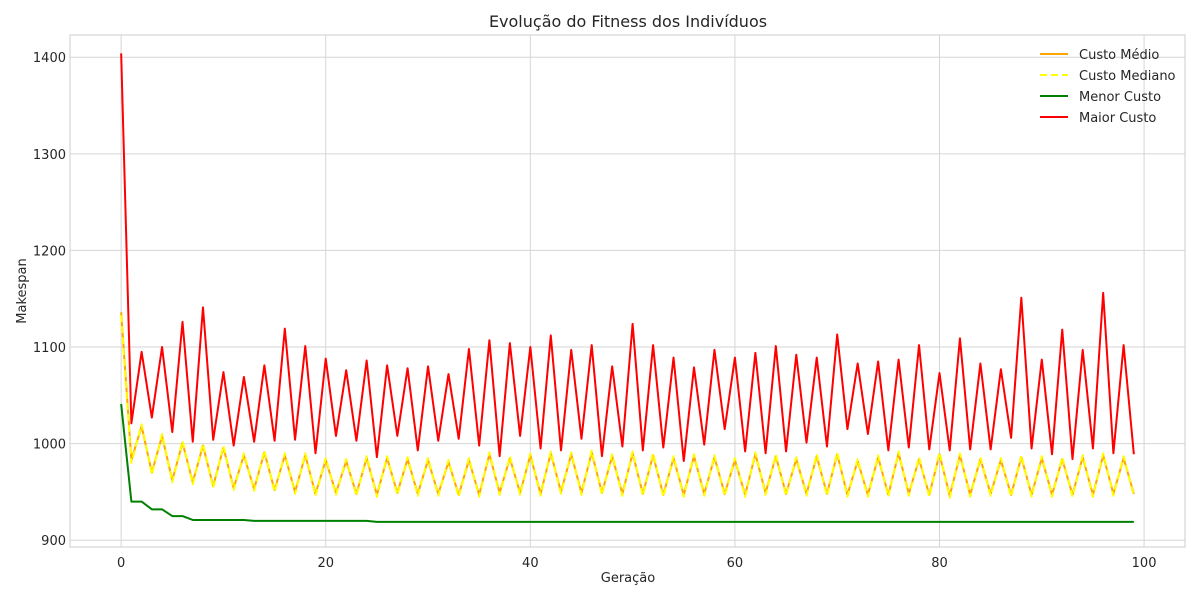 This screenshot has width=1200, height=600. Describe the element at coordinates (49, 251) in the screenshot. I see `y-tick-label: 1200` at that location.